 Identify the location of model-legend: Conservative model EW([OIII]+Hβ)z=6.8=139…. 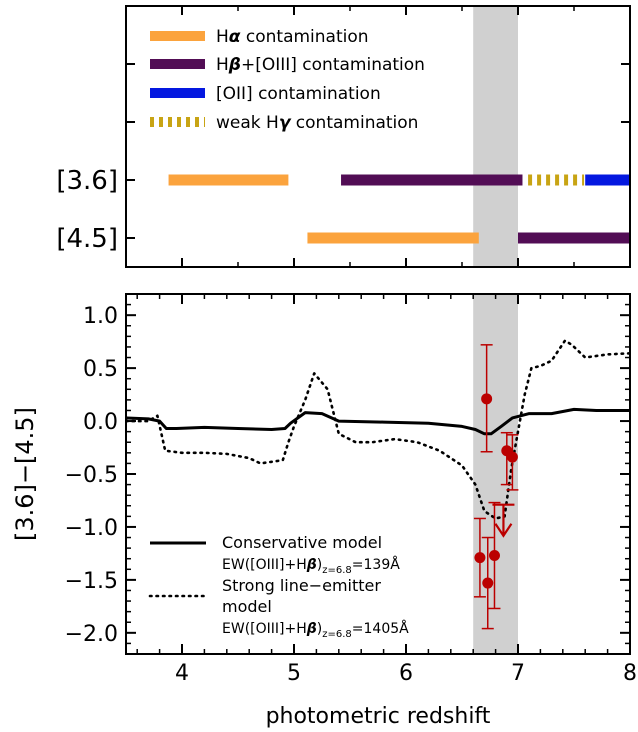
(278, 586).